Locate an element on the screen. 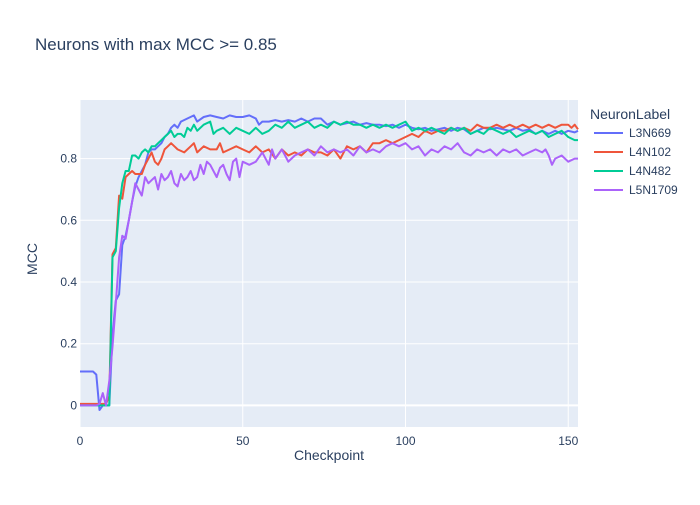 This screenshot has height=505, width=700. legend-item-label: L4N102 is located at coordinates (650, 152).